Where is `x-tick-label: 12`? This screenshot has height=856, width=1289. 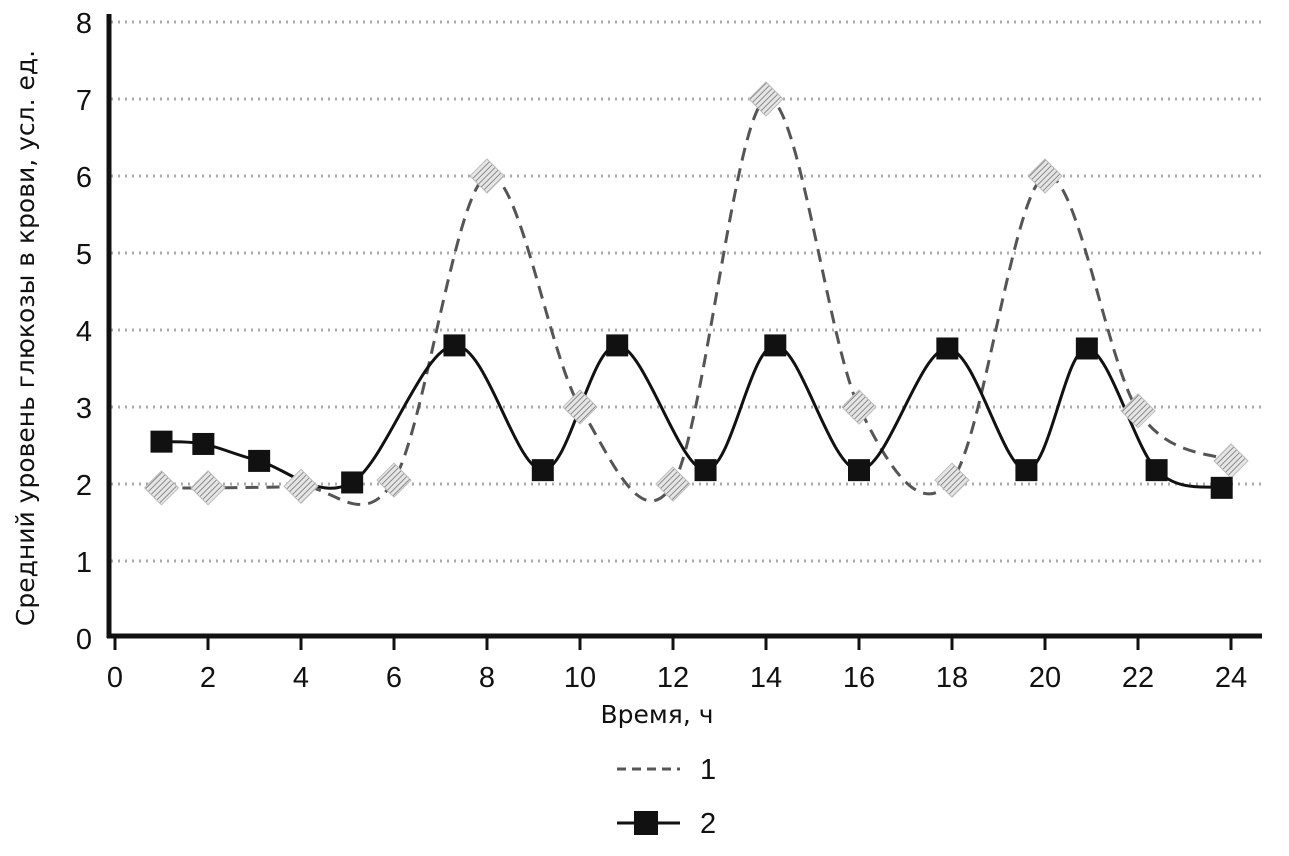
x-tick-label: 12 is located at coordinates (673, 678).